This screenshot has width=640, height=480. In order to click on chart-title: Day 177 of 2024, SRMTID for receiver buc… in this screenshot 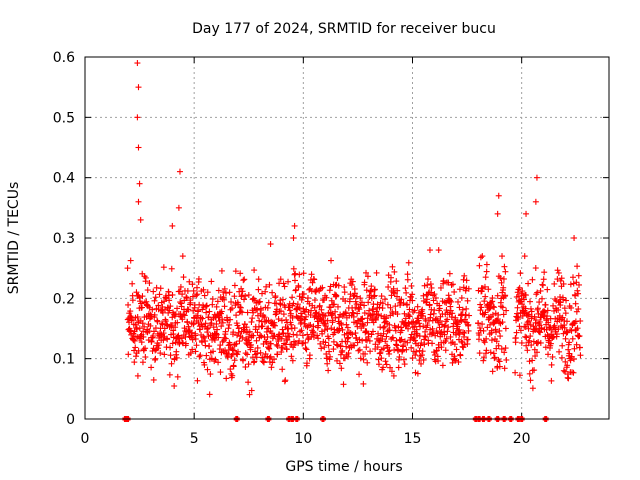, I will do `click(344, 29)`.